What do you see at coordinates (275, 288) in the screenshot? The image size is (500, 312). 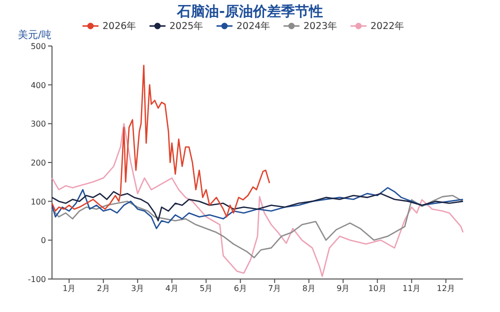 I see `x-tick-label: 7月` at bounding box center [275, 288].